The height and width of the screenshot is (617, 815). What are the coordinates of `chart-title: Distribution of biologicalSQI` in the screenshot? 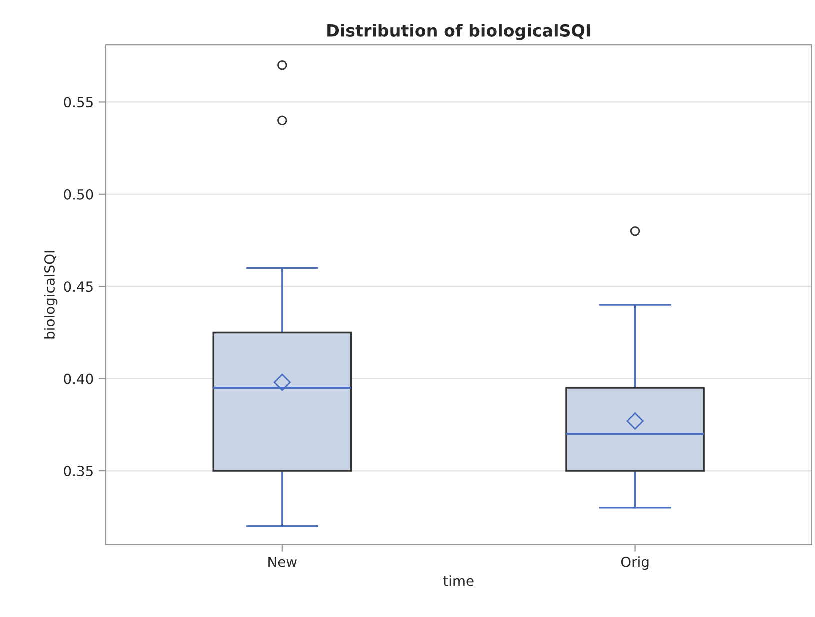 It's located at (459, 32).